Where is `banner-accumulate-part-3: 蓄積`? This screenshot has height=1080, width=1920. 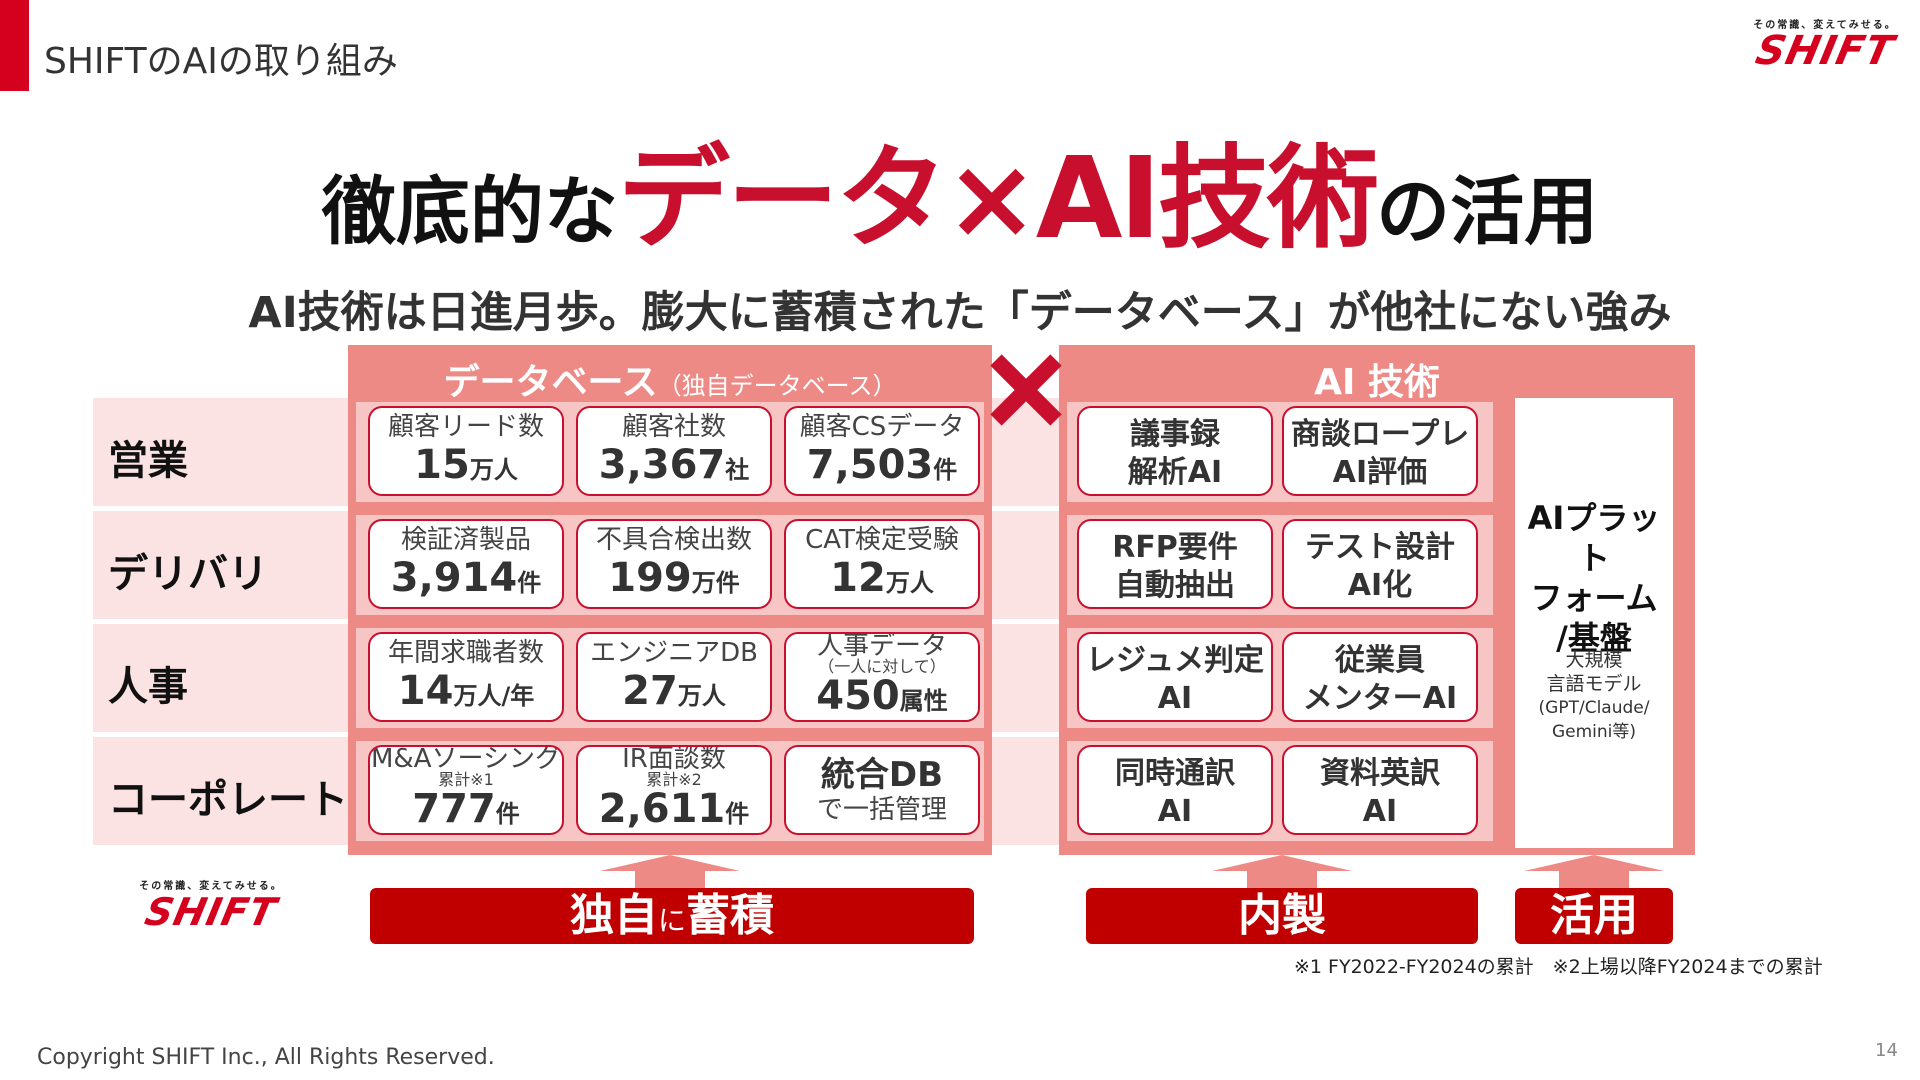 banner-accumulate-part-3: 蓄積 is located at coordinates (730, 915).